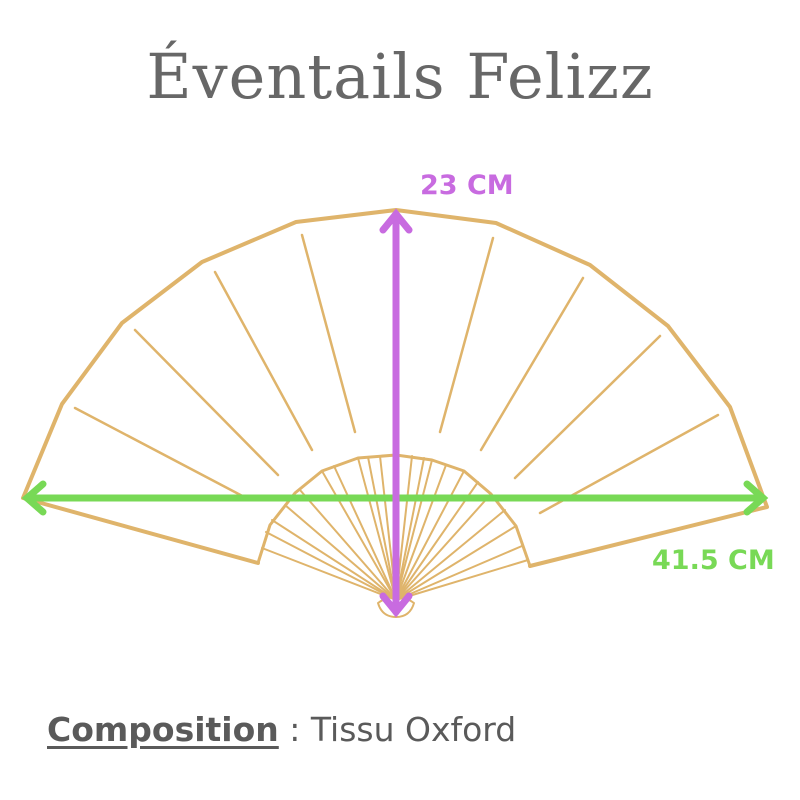 The height and width of the screenshot is (800, 800). I want to click on page-title: Éventails Felizz, so click(400, 76).